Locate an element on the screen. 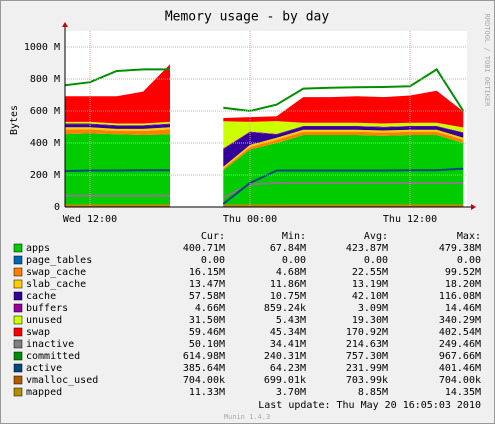 This screenshot has height=424, width=495. legend-header: Cur: is located at coordinates (213, 236).